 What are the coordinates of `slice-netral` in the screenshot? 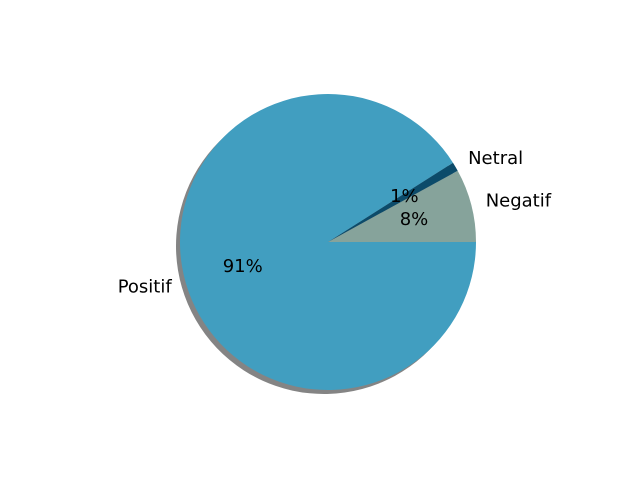 It's located at (393, 202).